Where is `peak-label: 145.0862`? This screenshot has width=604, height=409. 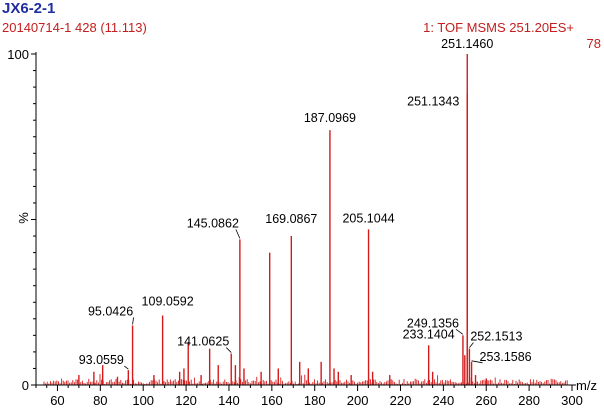
peak-label: 145.0862 is located at coordinates (213, 223).